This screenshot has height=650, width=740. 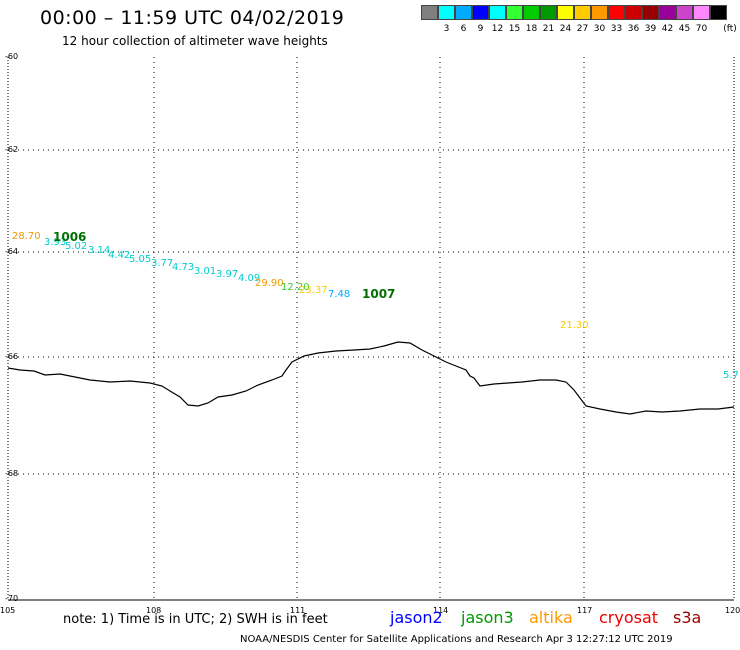 What do you see at coordinates (585, 610) in the screenshot?
I see `lon-label-117: 117` at bounding box center [585, 610].